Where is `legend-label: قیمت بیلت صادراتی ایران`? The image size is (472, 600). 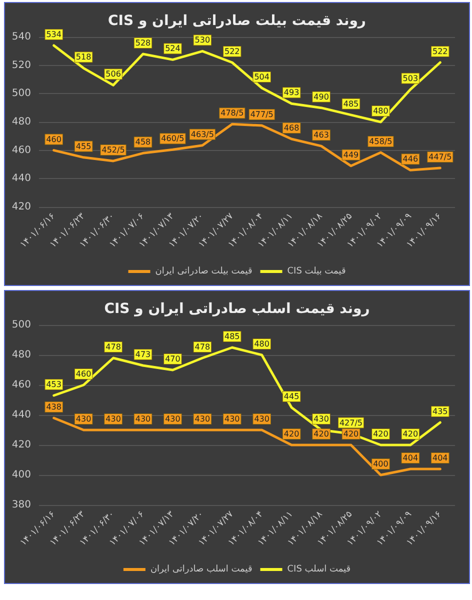
legend-label: قیمت بیلت صادراتی ایران is located at coordinates (203, 271).